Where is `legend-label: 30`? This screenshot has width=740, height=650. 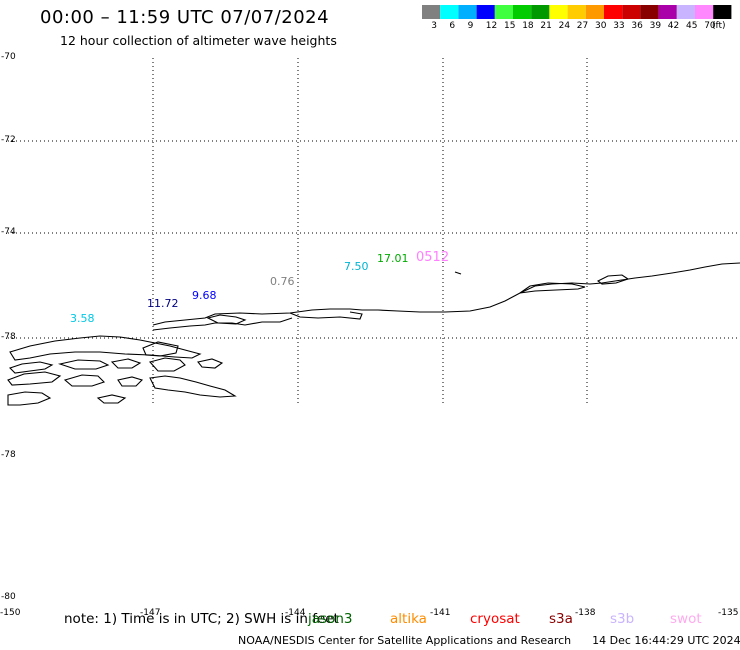 legend-label: 30 is located at coordinates (601, 26).